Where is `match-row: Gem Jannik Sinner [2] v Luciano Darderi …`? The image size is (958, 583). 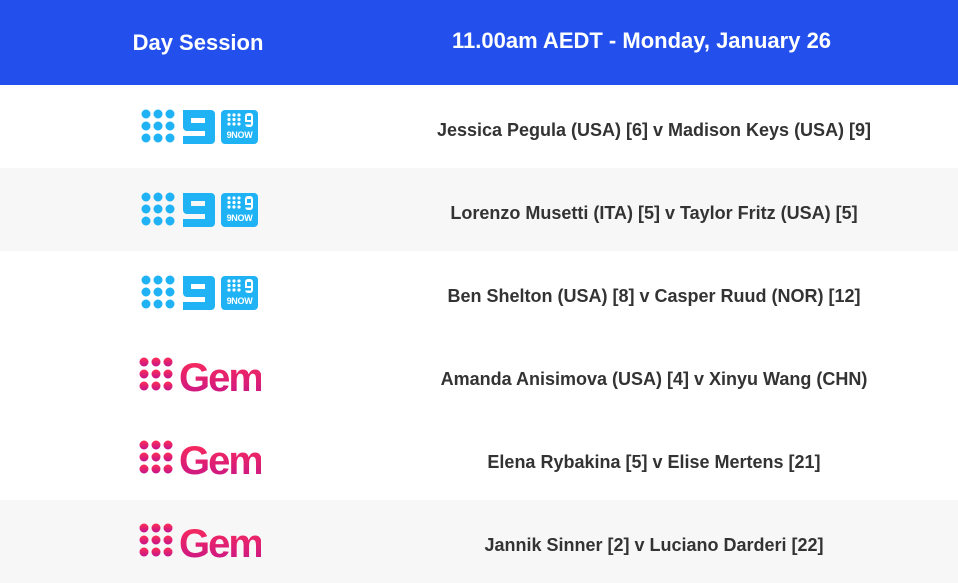 match-row: Gem Jannik Sinner [2] v Luciano Darderi … is located at coordinates (479, 541).